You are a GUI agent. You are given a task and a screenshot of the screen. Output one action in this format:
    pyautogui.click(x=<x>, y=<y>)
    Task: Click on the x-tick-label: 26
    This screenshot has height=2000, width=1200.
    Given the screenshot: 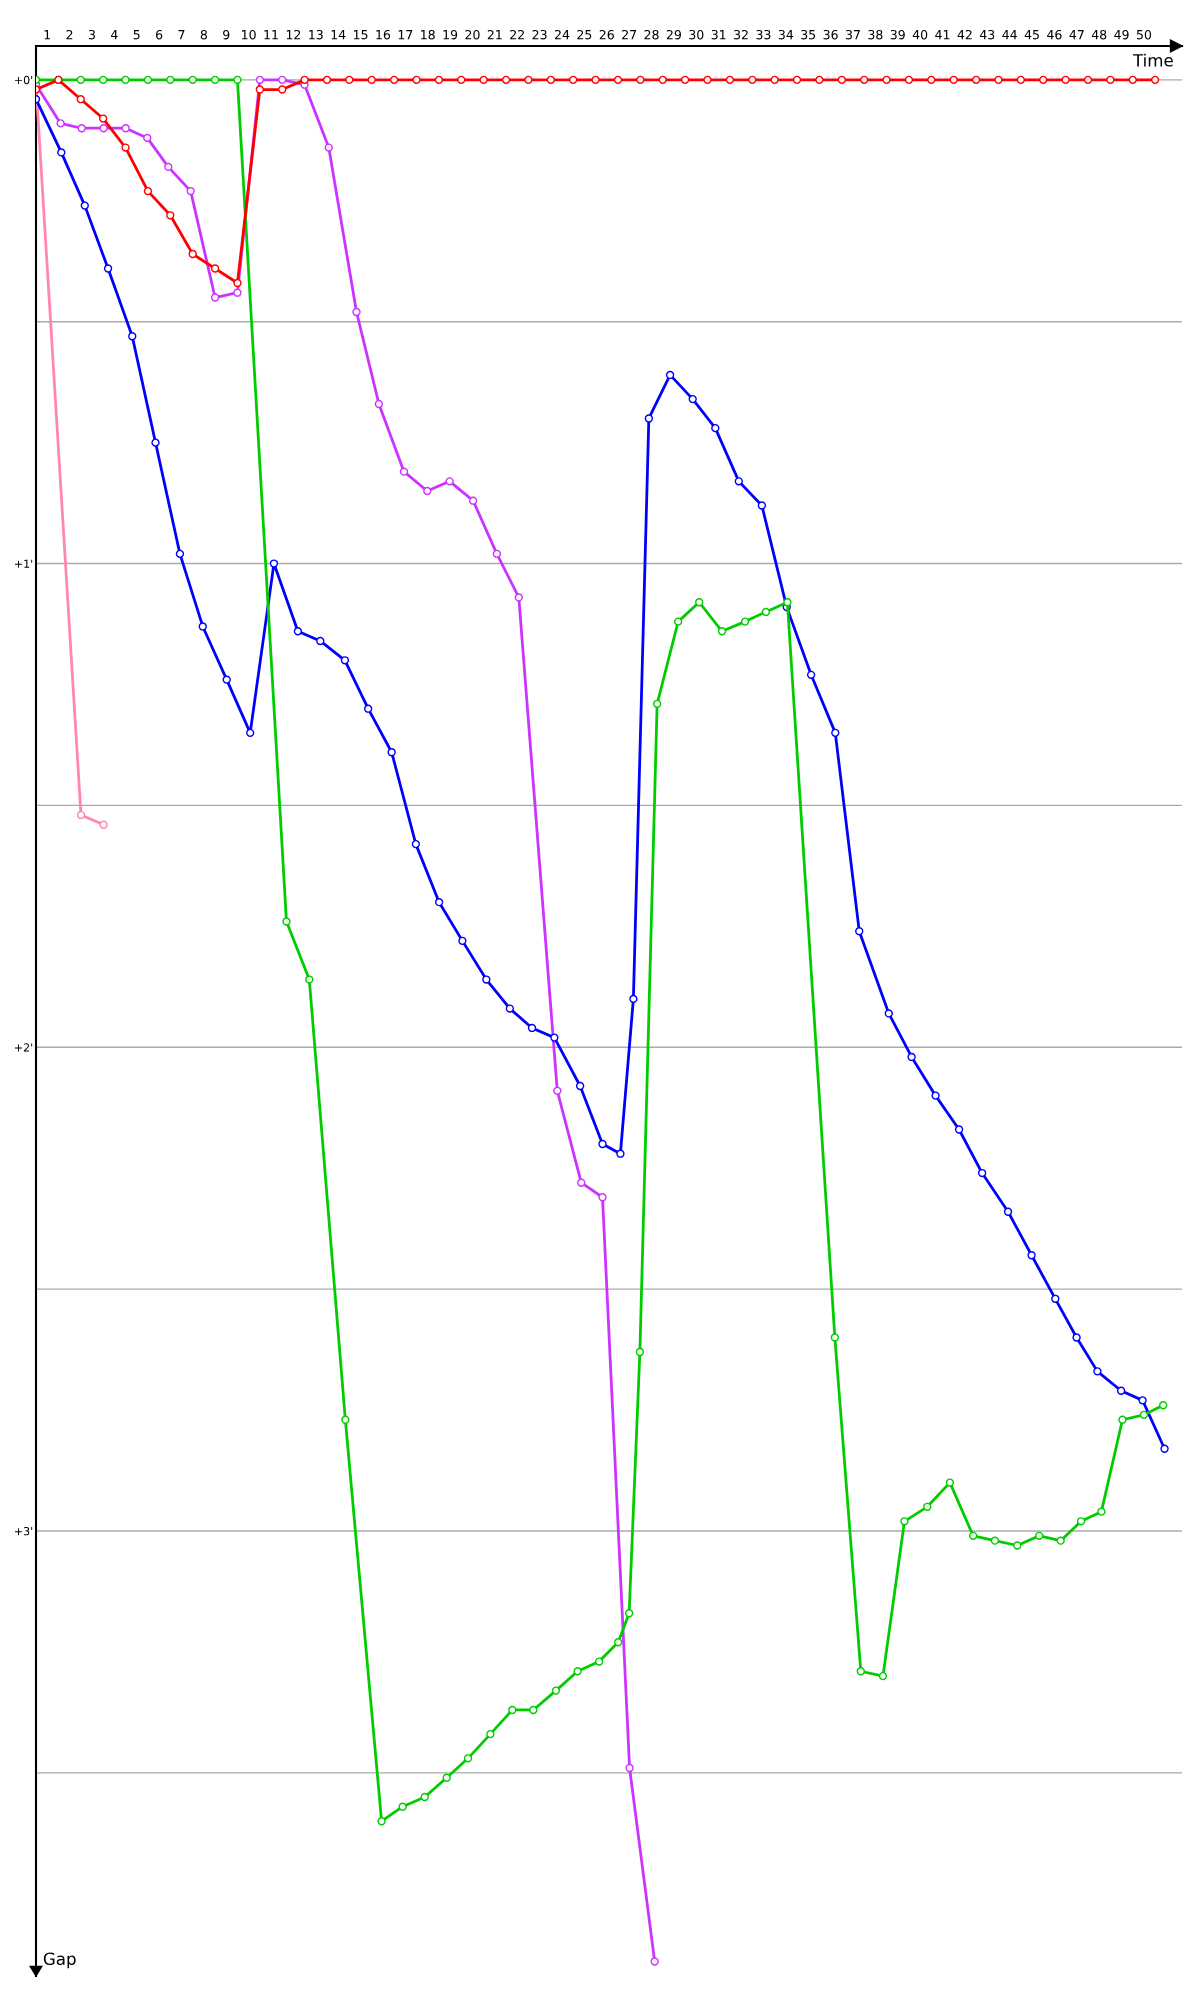 What is the action you would take?
    pyautogui.click(x=606, y=34)
    